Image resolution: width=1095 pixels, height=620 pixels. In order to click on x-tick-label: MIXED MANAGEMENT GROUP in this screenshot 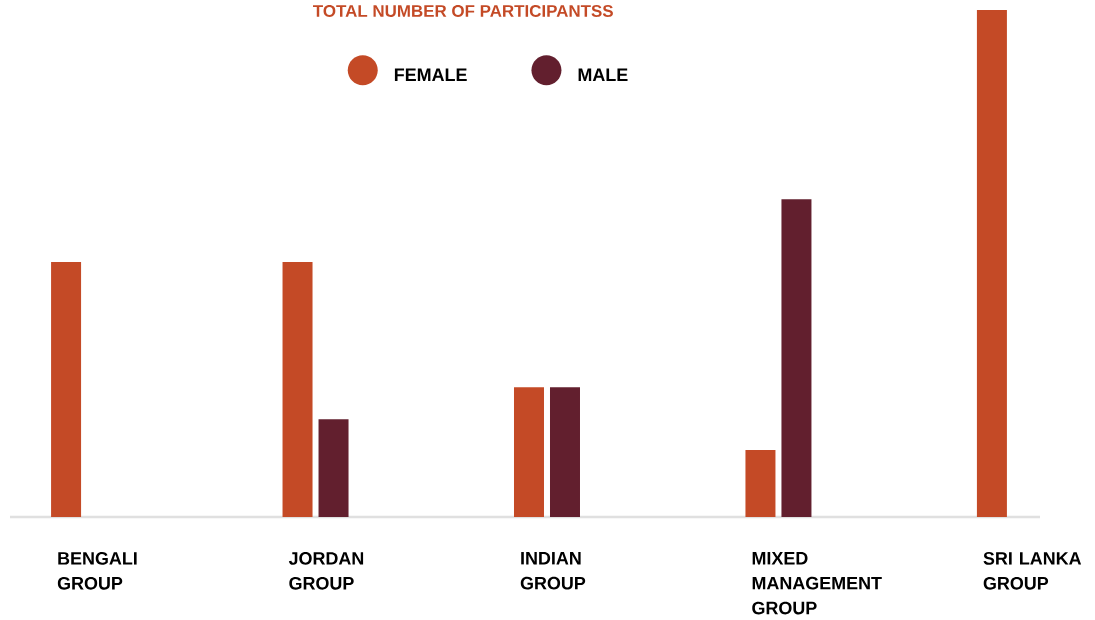, I will do `click(817, 583)`.